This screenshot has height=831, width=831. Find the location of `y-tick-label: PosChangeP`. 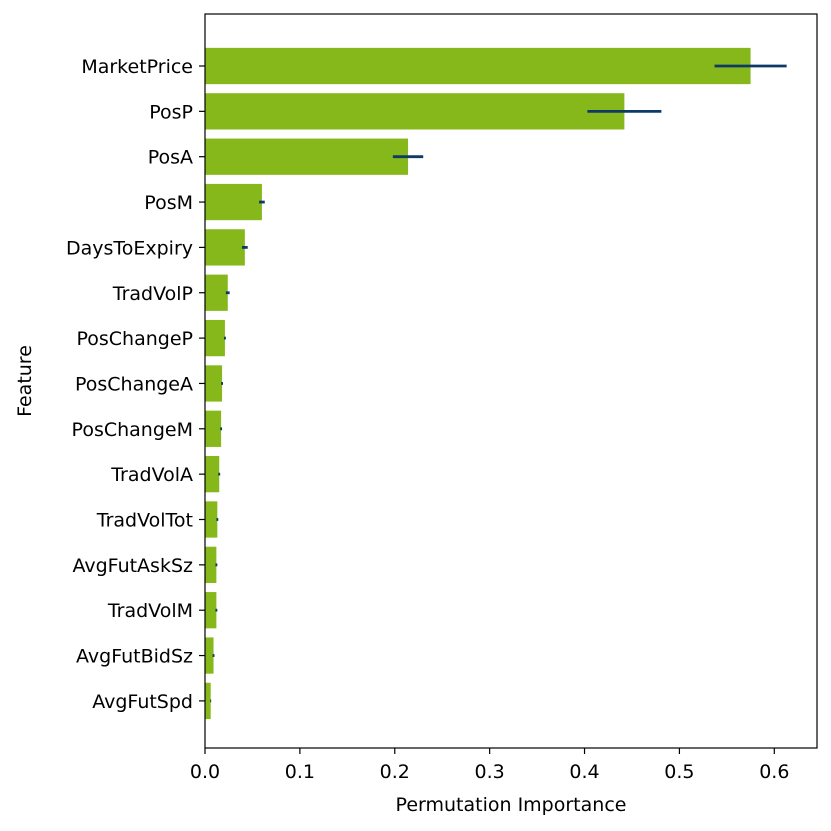

y-tick-label: PosChangeP is located at coordinates (134, 339).